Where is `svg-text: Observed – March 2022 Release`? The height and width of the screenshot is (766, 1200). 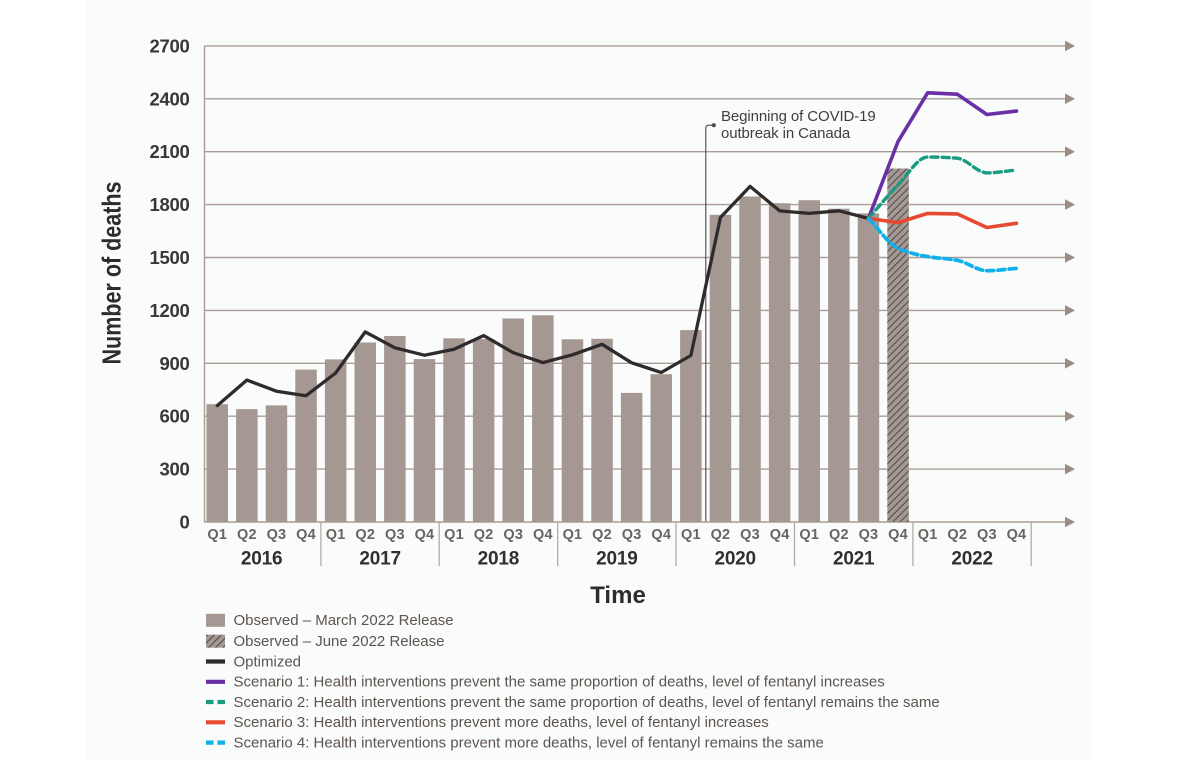 svg-text: Observed – March 2022 Release is located at coordinates (344, 620).